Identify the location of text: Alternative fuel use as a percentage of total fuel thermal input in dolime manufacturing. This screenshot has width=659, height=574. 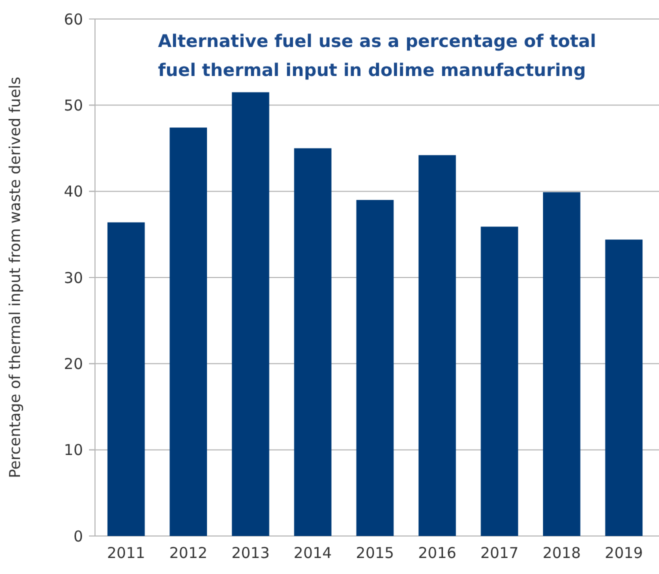
(377, 56).